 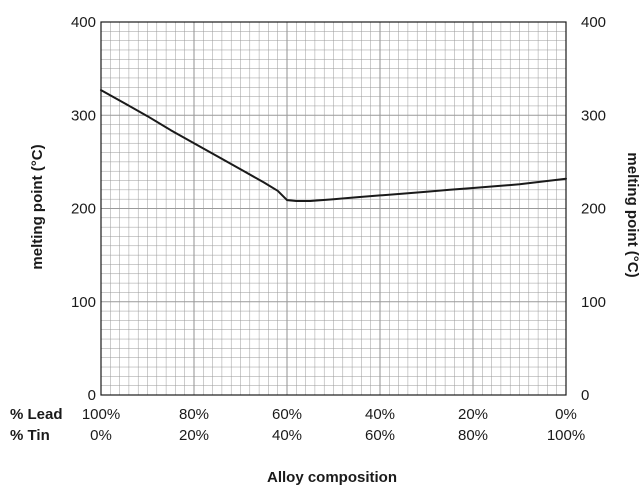 I want to click on x-axis-title: Alloy composition, so click(x=332, y=477).